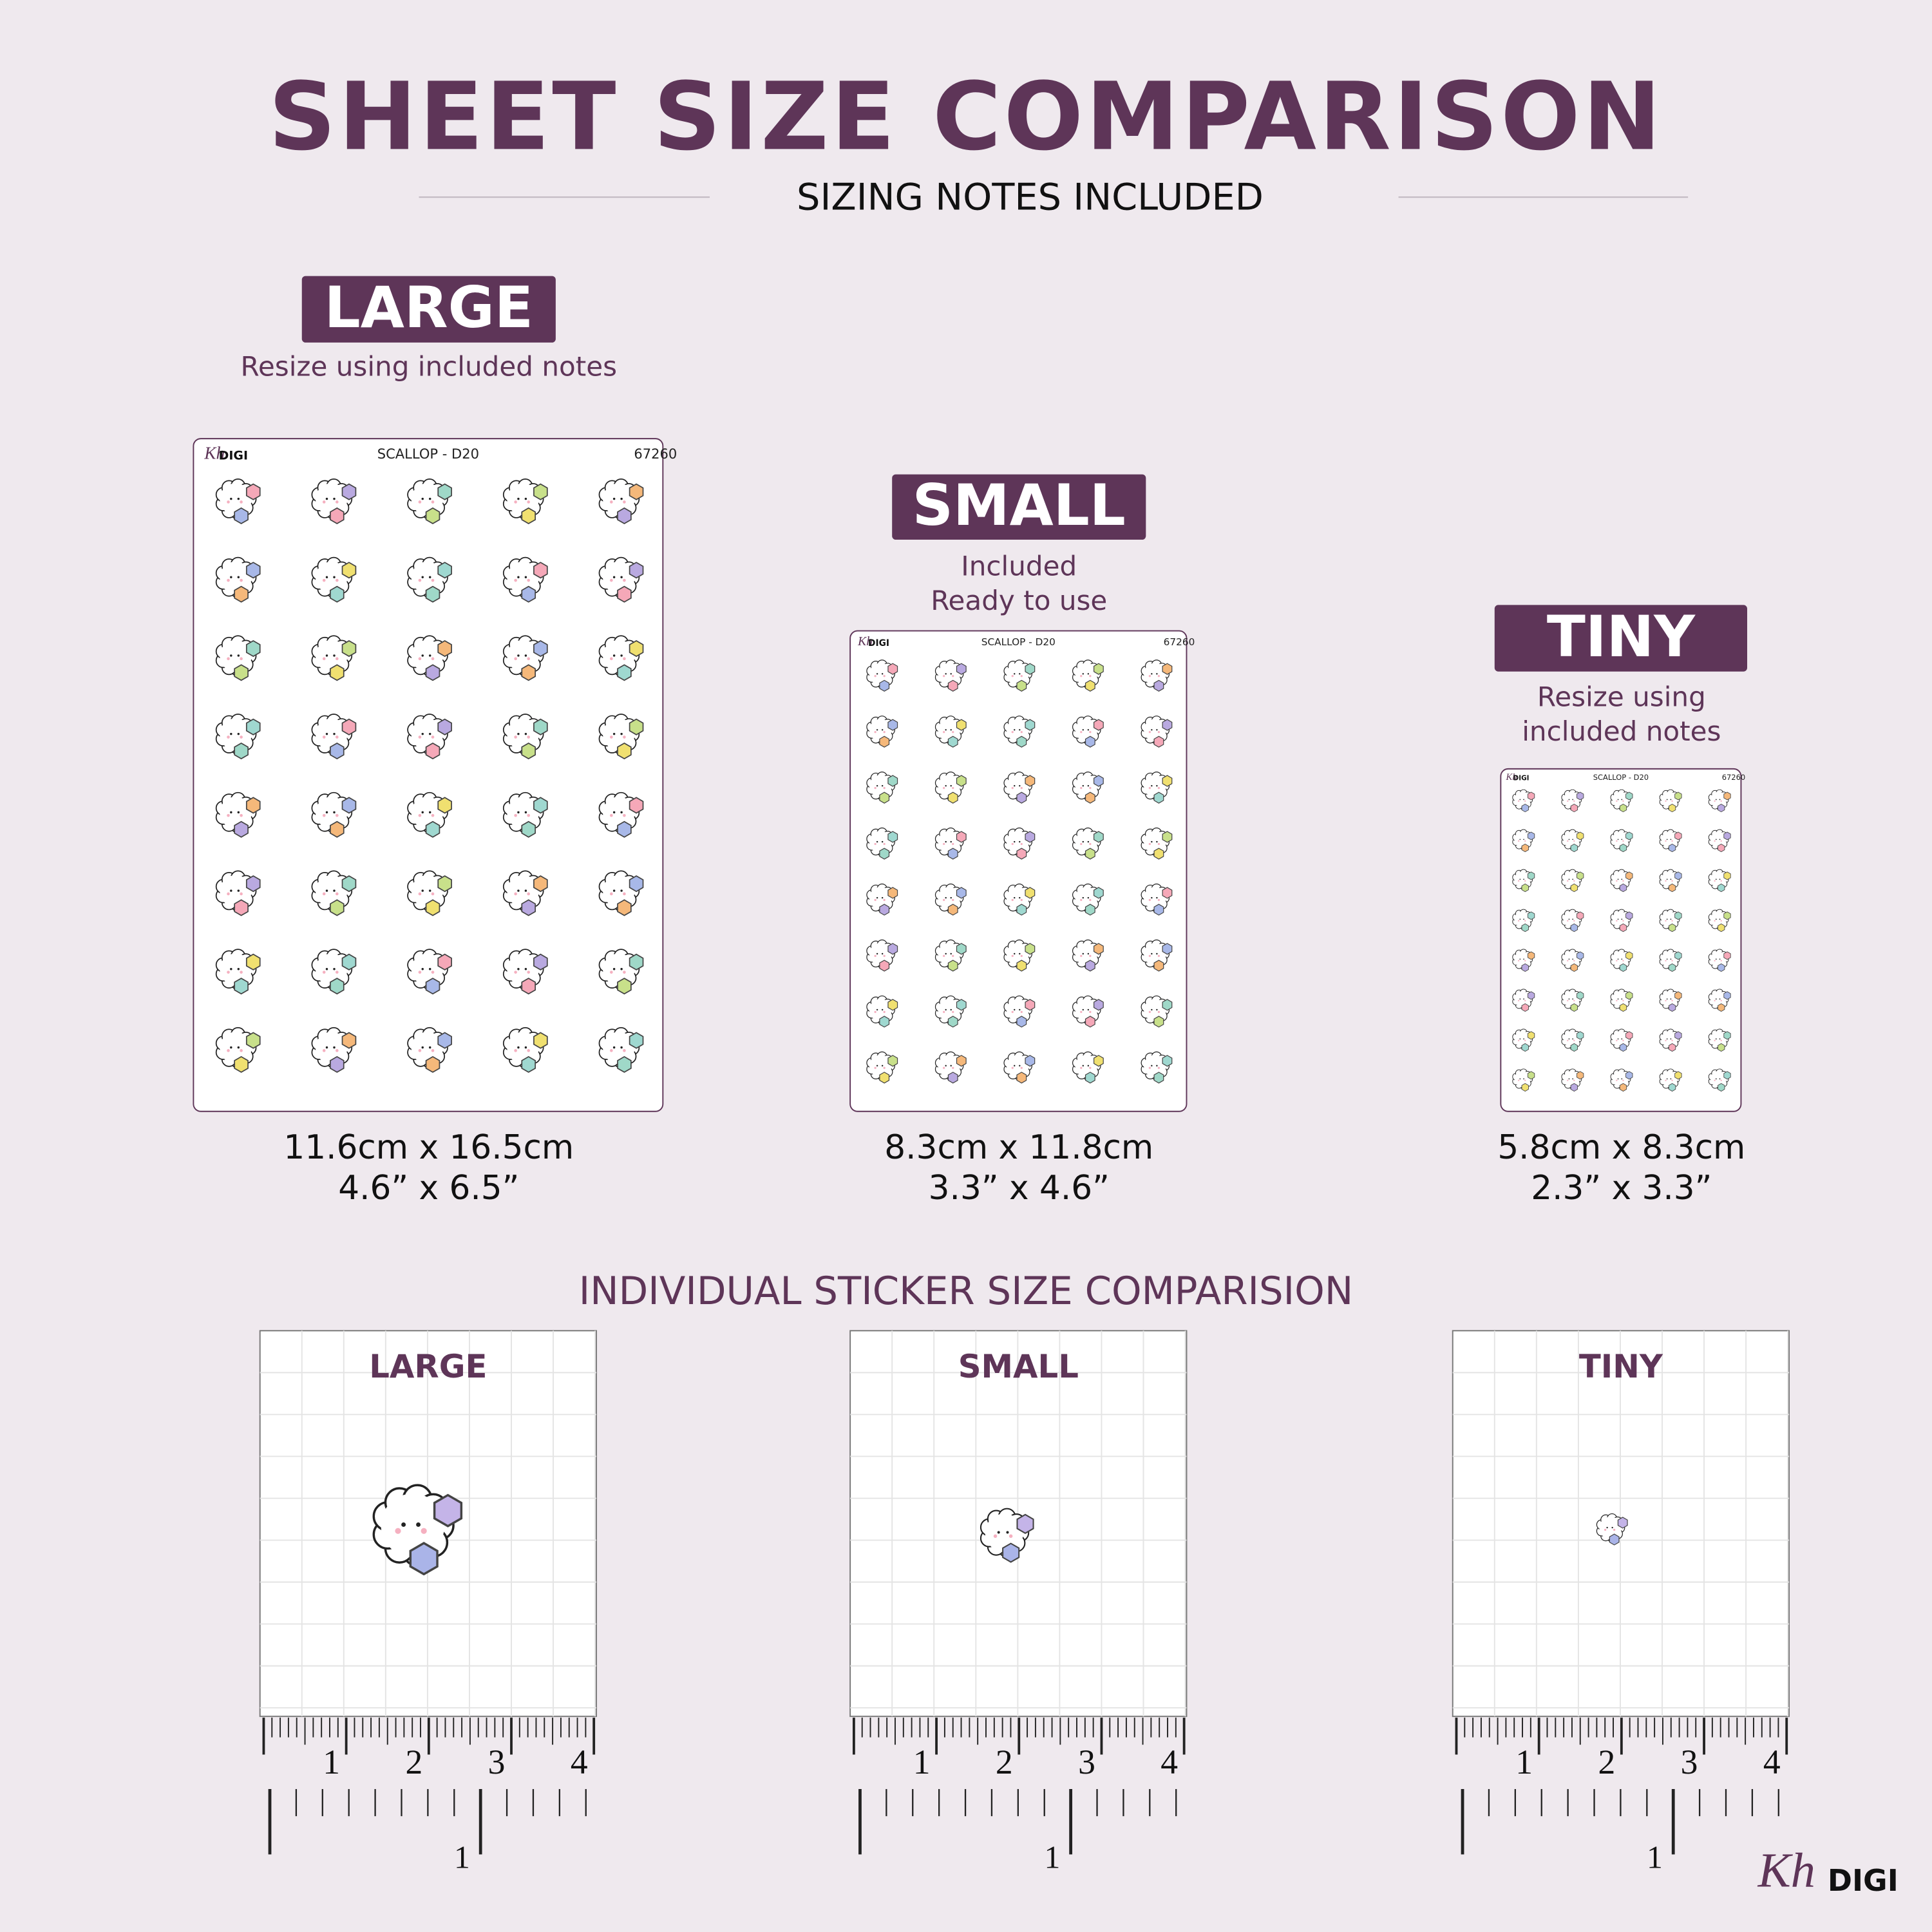 The height and width of the screenshot is (1932, 1932). I want to click on sheet-title: SCALLOP - D20, so click(428, 454).